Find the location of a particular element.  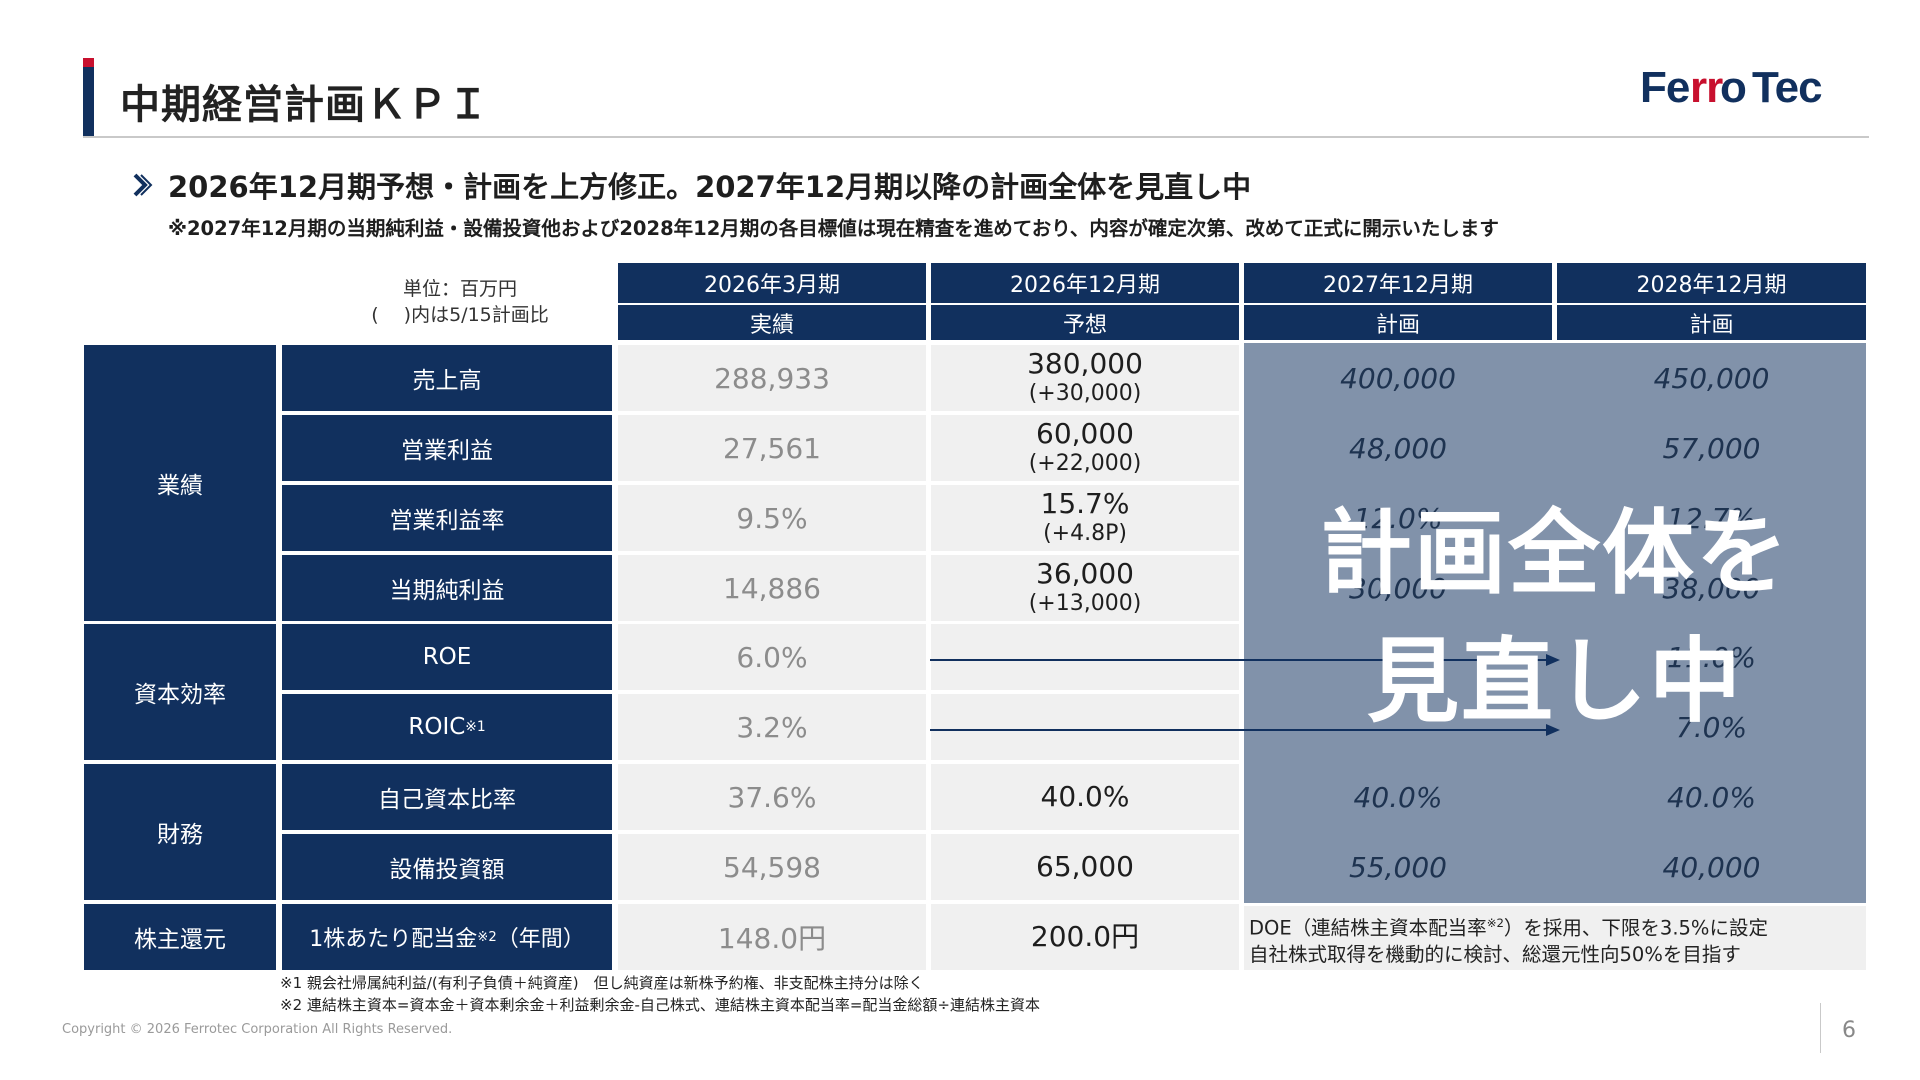

value-actual-equity-ratio: 37.6% is located at coordinates (772, 797).